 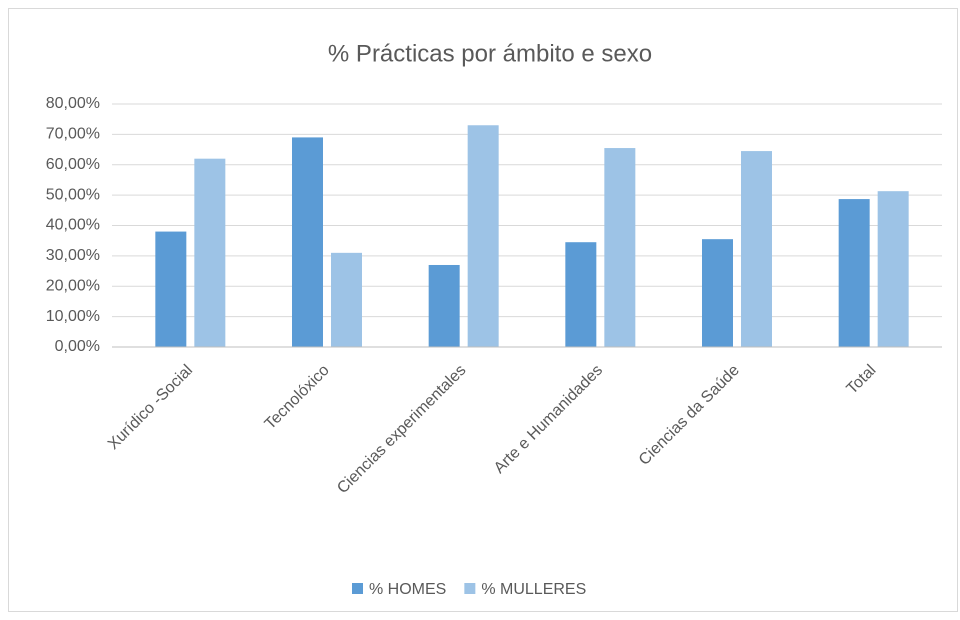 What do you see at coordinates (73, 103) in the screenshot?
I see `y-tick-label: 80,00%` at bounding box center [73, 103].